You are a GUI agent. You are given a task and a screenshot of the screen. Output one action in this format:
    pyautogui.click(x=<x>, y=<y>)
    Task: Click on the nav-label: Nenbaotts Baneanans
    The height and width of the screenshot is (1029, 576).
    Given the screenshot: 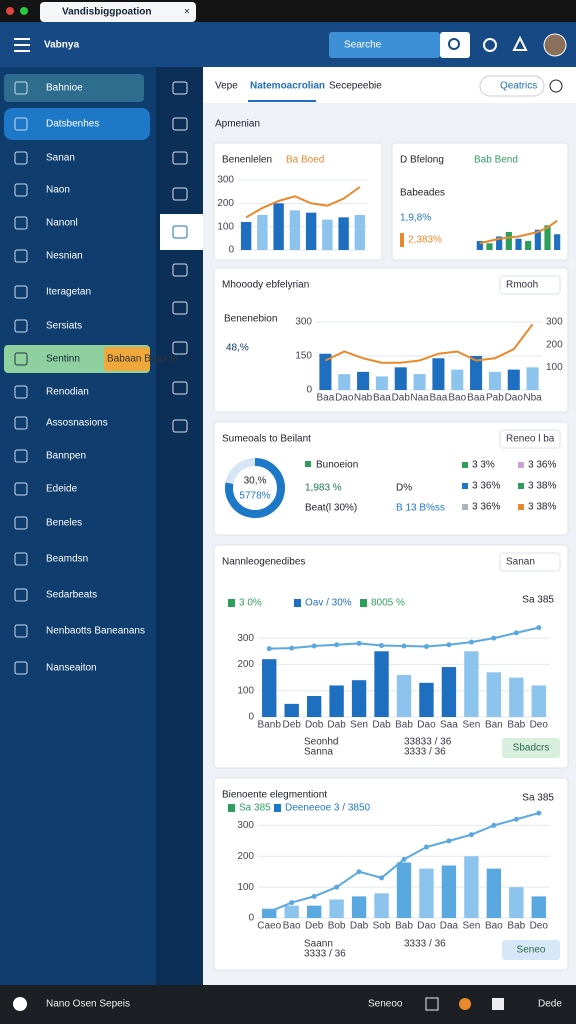 What is the action you would take?
    pyautogui.click(x=95, y=631)
    